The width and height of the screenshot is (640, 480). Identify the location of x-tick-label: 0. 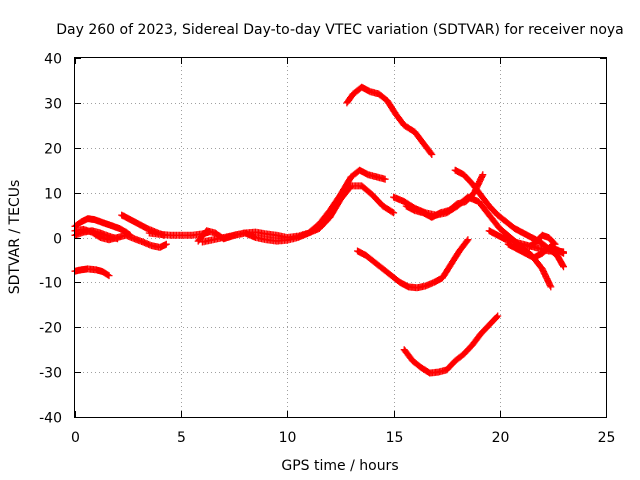
(75, 438).